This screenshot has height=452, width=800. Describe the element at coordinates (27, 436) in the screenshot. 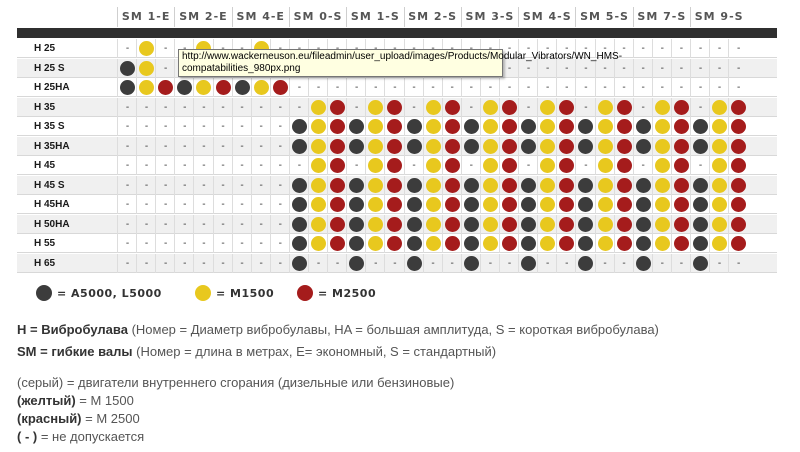

I see `note-dash-term: ( - )` at that location.